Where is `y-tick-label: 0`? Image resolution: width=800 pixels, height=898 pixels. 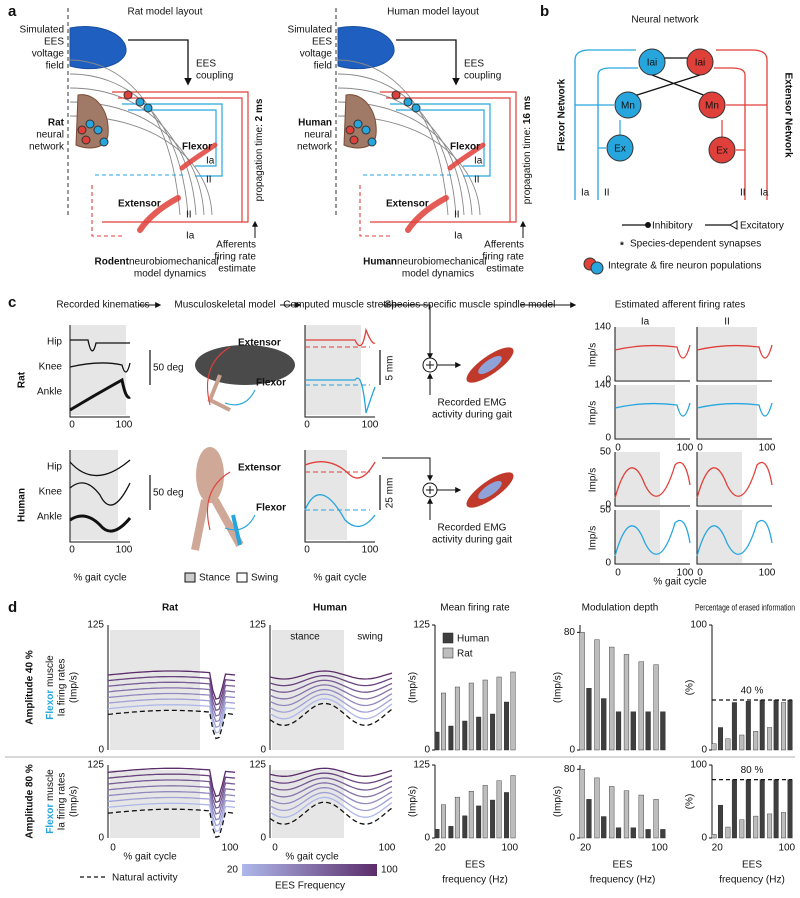 y-tick-label: 0 is located at coordinates (704, 750).